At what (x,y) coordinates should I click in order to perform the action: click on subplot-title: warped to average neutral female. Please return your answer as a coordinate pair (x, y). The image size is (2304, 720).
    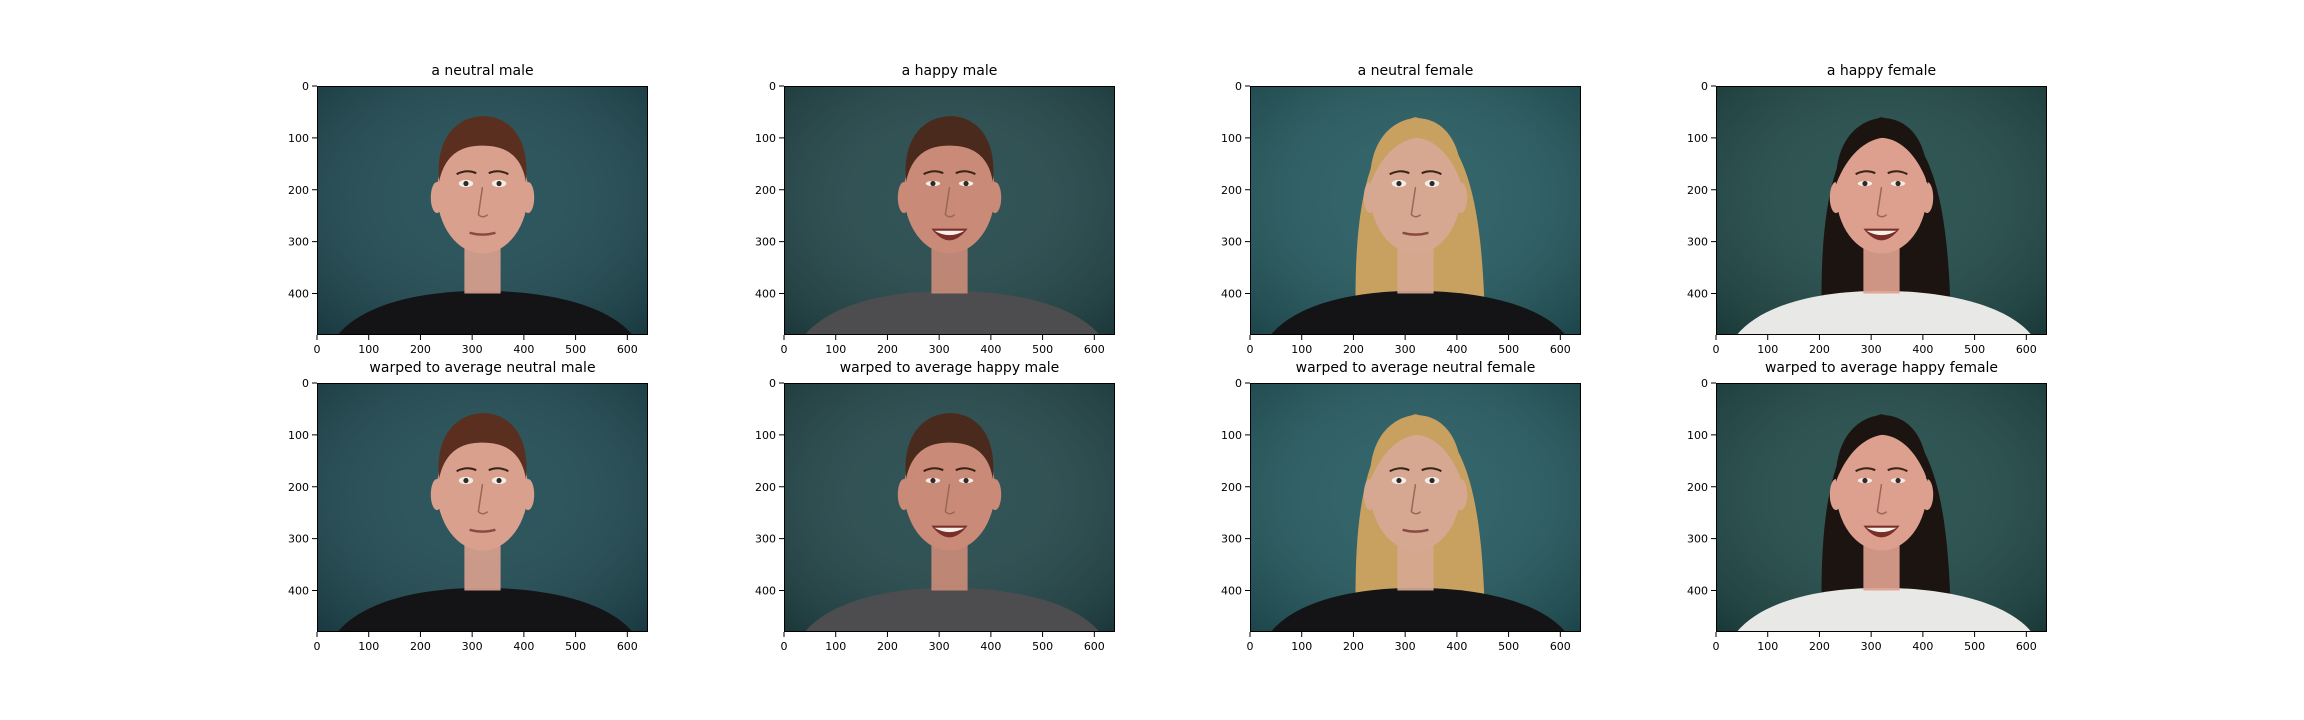
    Looking at the image, I should click on (1415, 368).